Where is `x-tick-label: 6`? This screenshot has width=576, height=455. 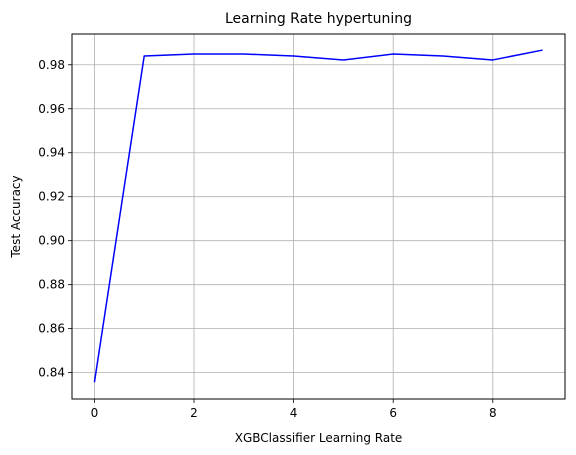
x-tick-label: 6 is located at coordinates (393, 413).